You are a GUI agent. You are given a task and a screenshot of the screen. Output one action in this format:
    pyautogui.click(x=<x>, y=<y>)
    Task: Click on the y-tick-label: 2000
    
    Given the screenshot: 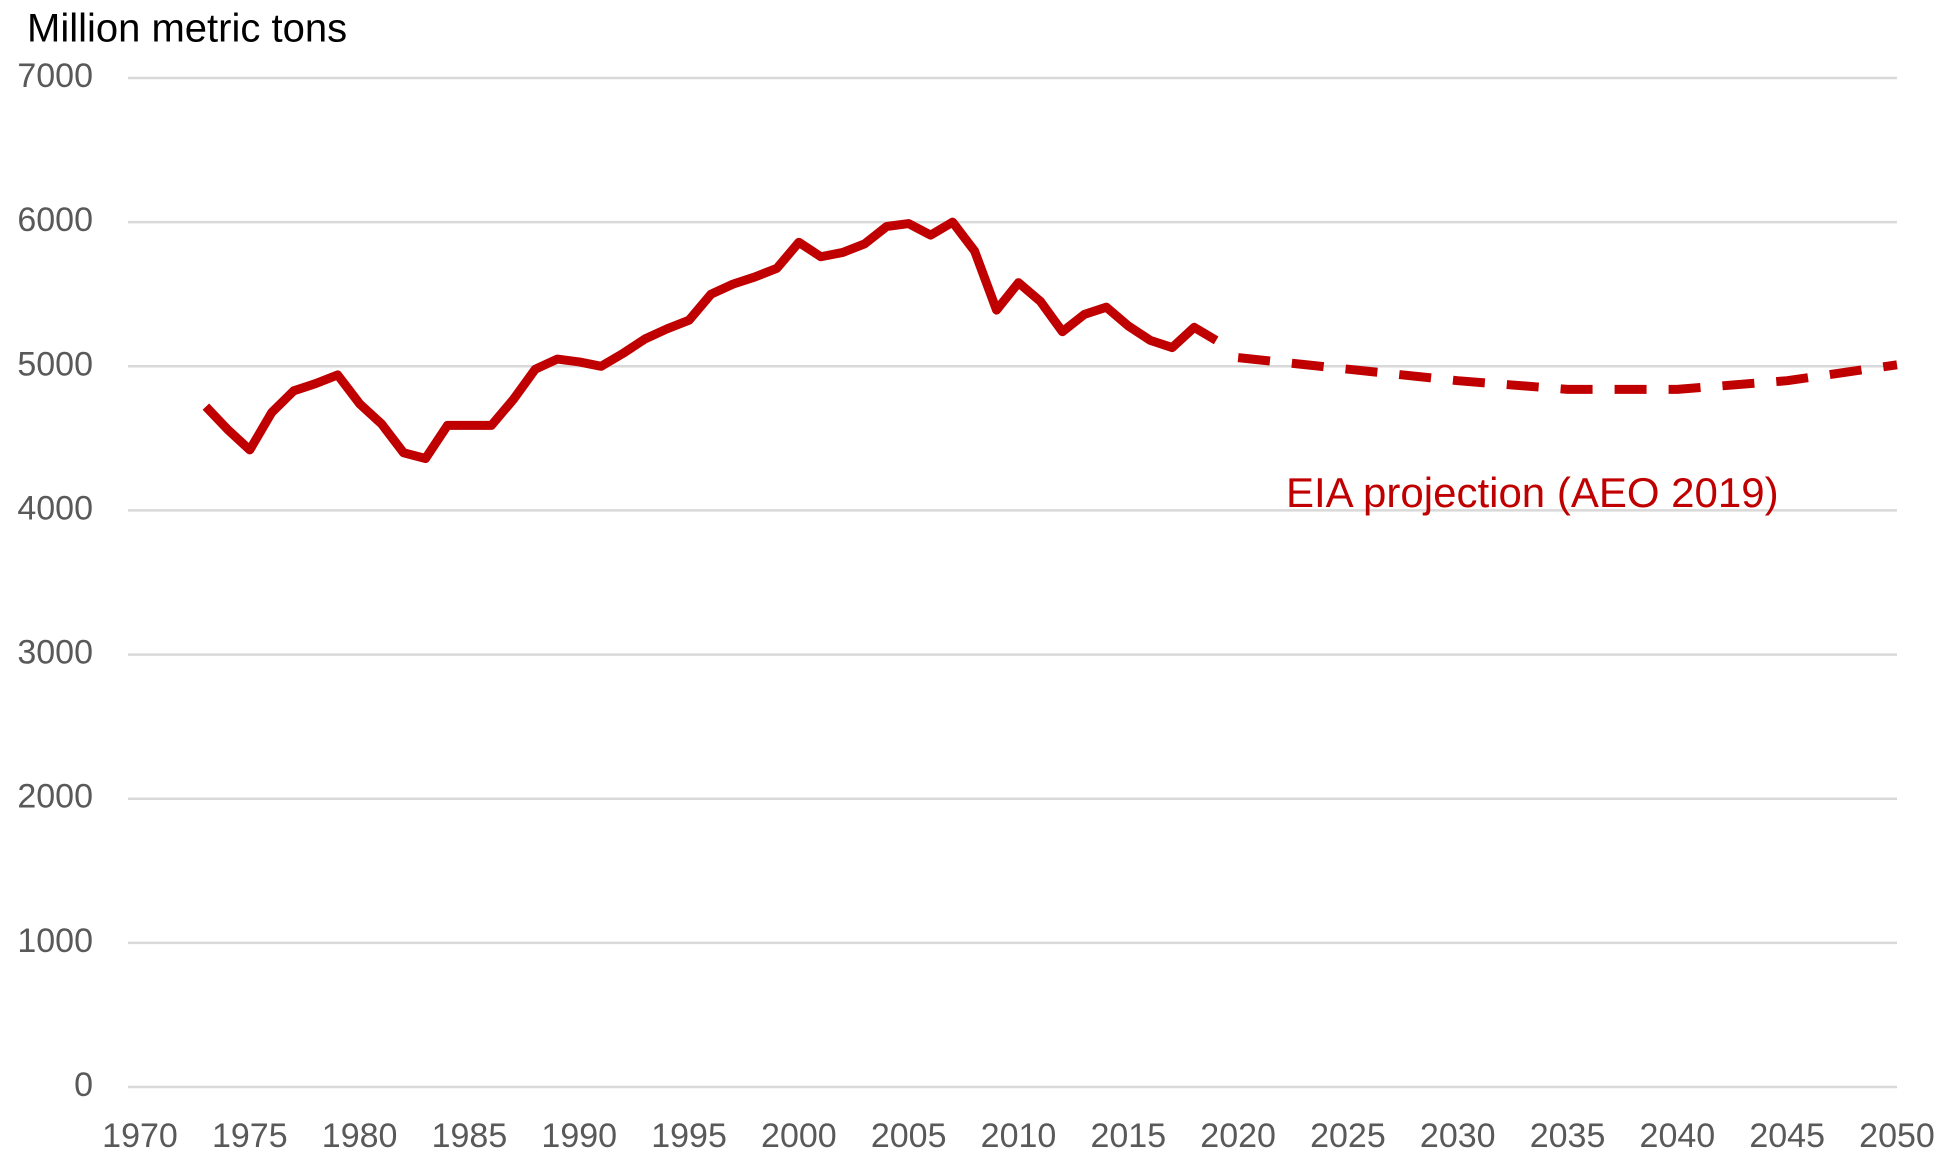 What is the action you would take?
    pyautogui.click(x=55, y=797)
    